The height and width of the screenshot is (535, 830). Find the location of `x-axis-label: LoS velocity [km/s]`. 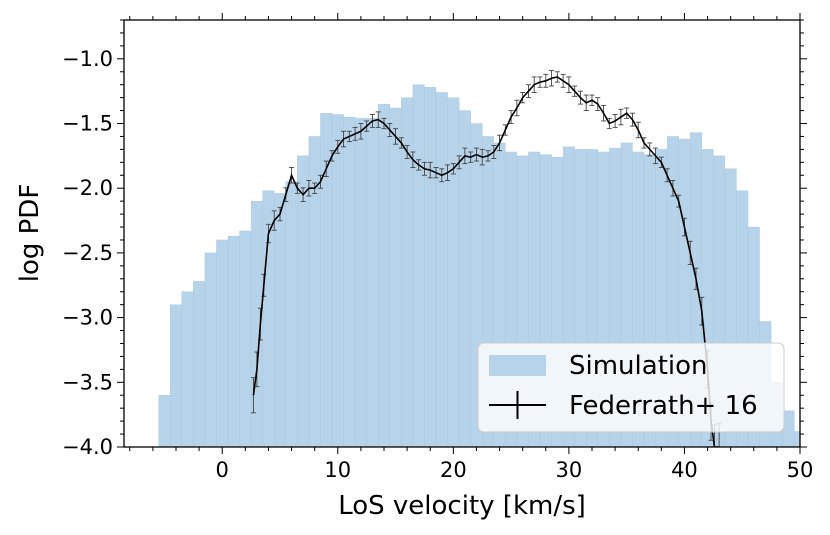

x-axis-label: LoS velocity [km/s] is located at coordinates (462, 506).